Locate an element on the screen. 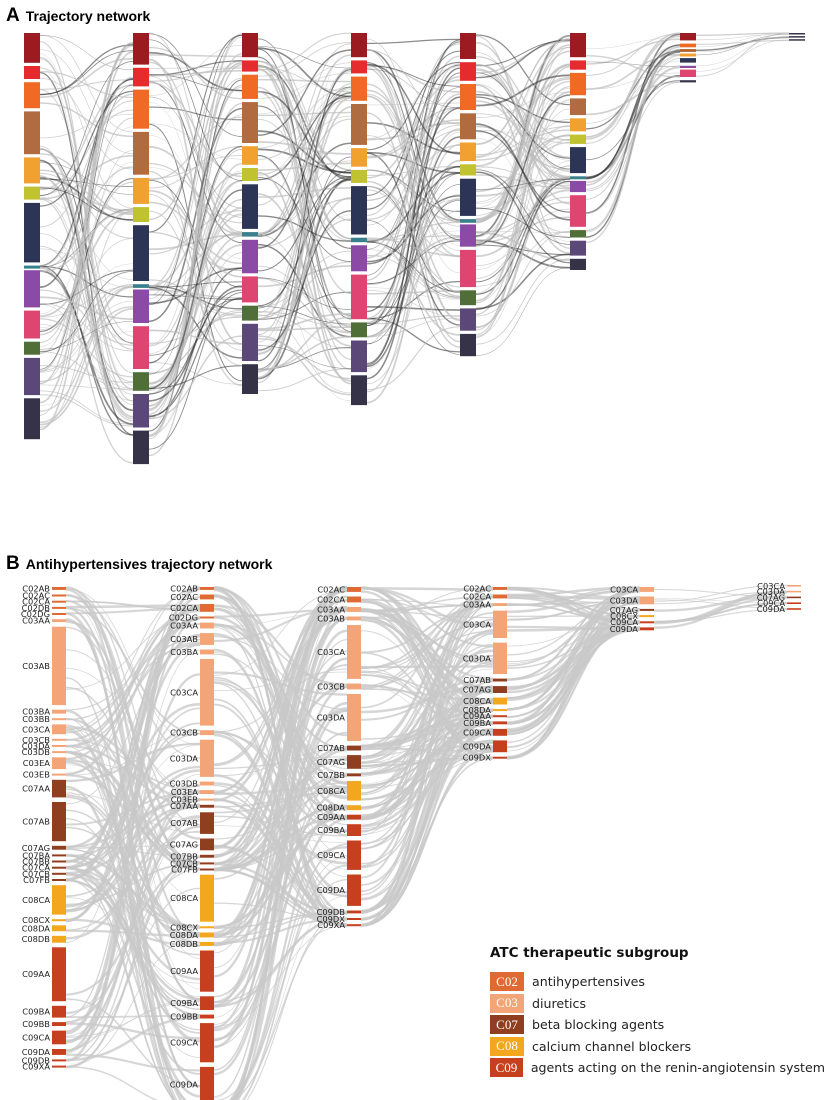  panel-b-node-label: C08CA is located at coordinates (36, 900).